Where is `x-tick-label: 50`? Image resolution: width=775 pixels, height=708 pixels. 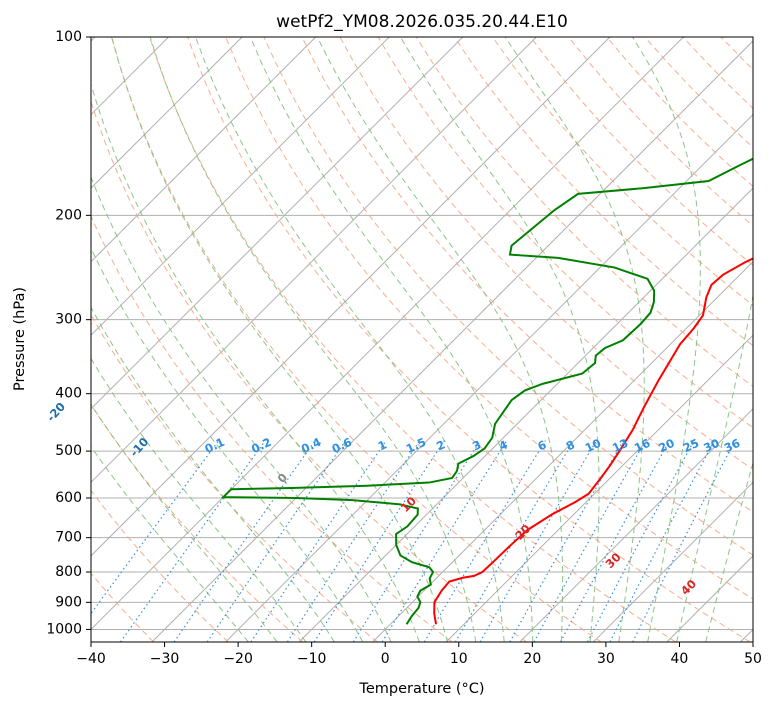 x-tick-label: 50 is located at coordinates (753, 659).